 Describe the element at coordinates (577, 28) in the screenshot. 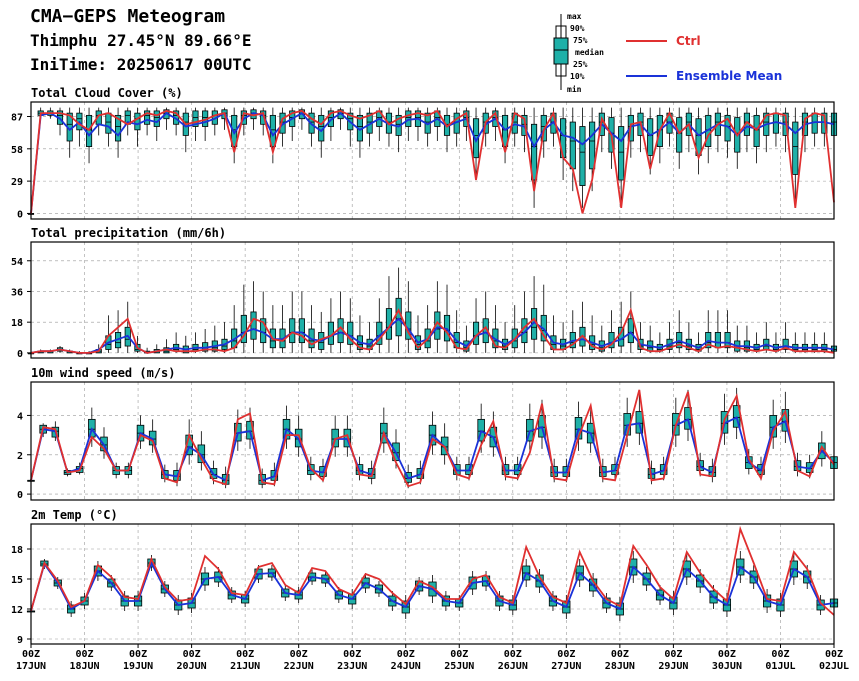

I see `legend-label-90: 90%` at that location.